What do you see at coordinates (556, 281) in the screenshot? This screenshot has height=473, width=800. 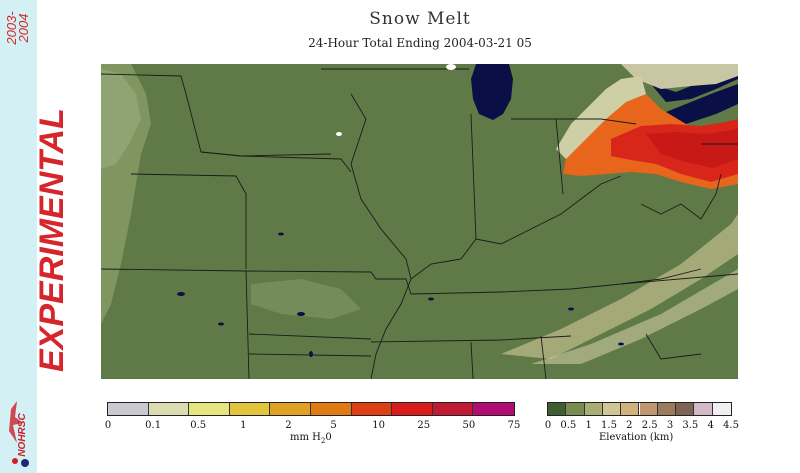 I see `border-ky-tn` at bounding box center [556, 281].